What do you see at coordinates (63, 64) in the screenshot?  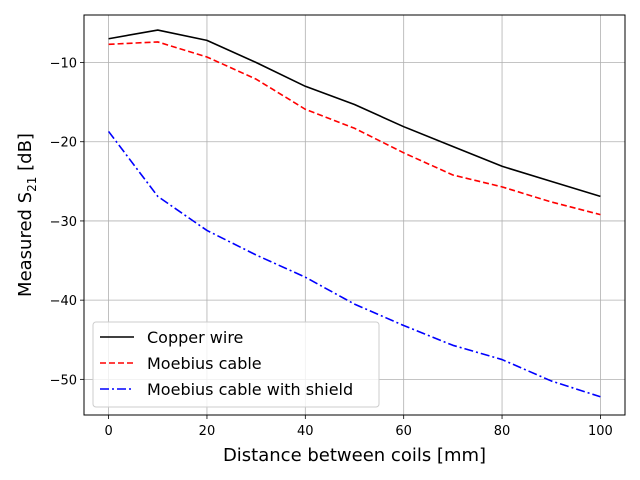 I see `y-tick-label: −10` at bounding box center [63, 64].